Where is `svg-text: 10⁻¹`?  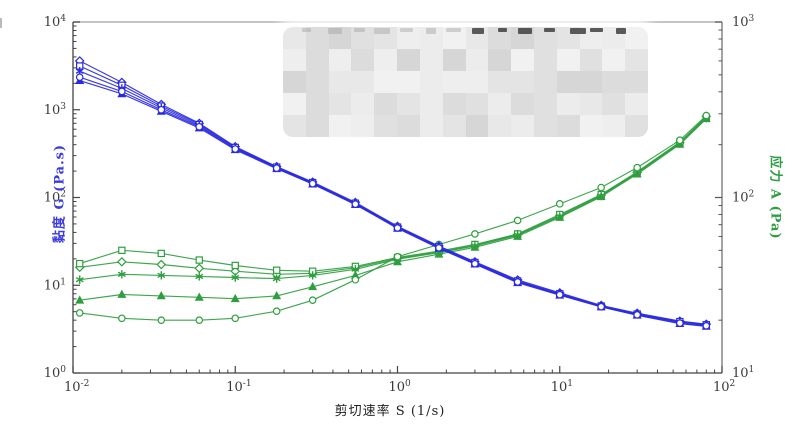 svg-text: 10⁻¹ is located at coordinates (238, 387).